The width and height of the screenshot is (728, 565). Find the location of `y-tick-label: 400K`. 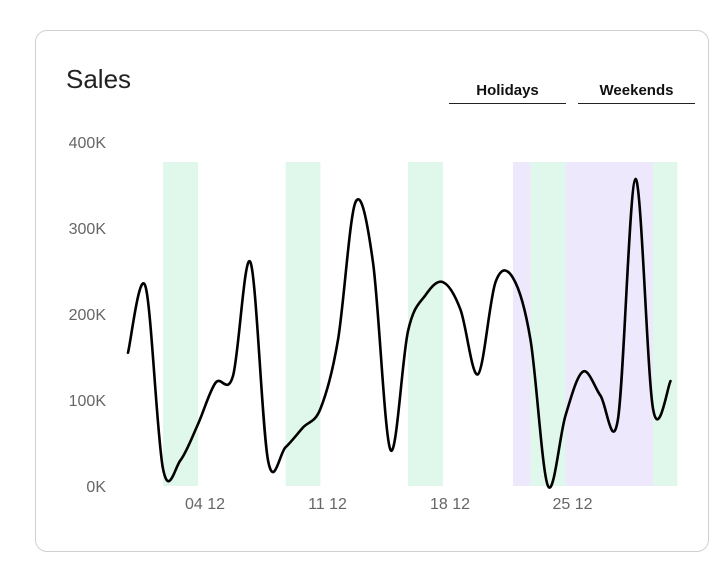

y-tick-label: 400K is located at coordinates (88, 143).